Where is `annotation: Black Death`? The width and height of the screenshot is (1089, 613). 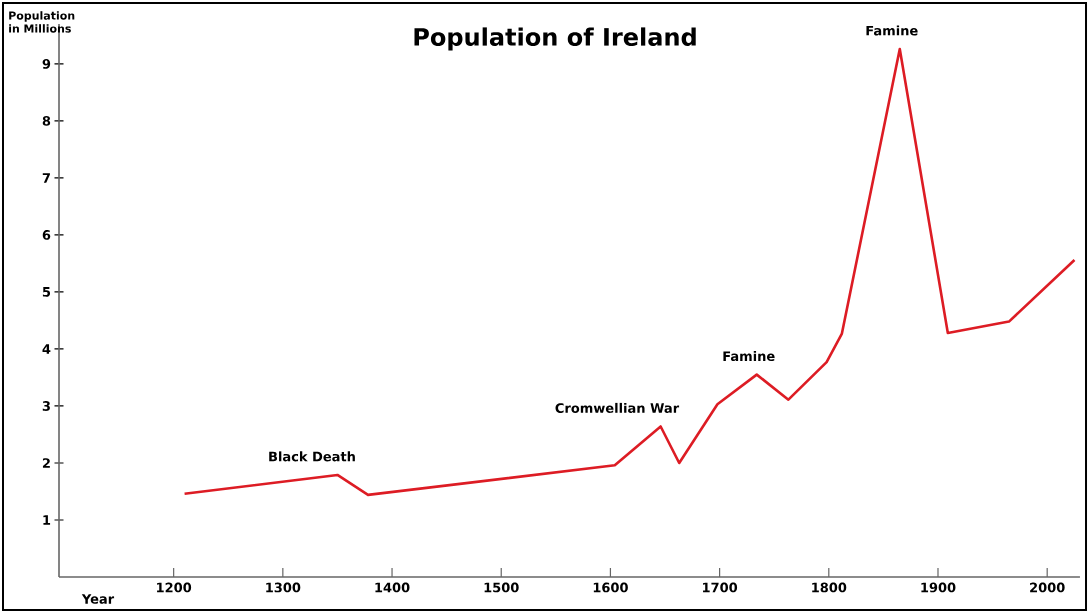
annotation: Black Death is located at coordinates (312, 456).